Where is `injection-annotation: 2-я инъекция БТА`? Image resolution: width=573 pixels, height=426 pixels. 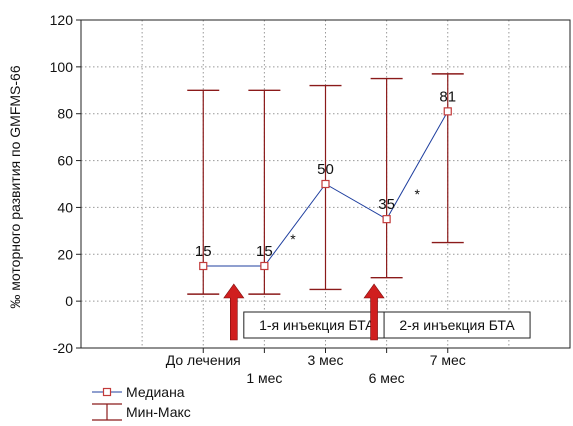 injection-annotation: 2-я инъекция БТА is located at coordinates (447, 312).